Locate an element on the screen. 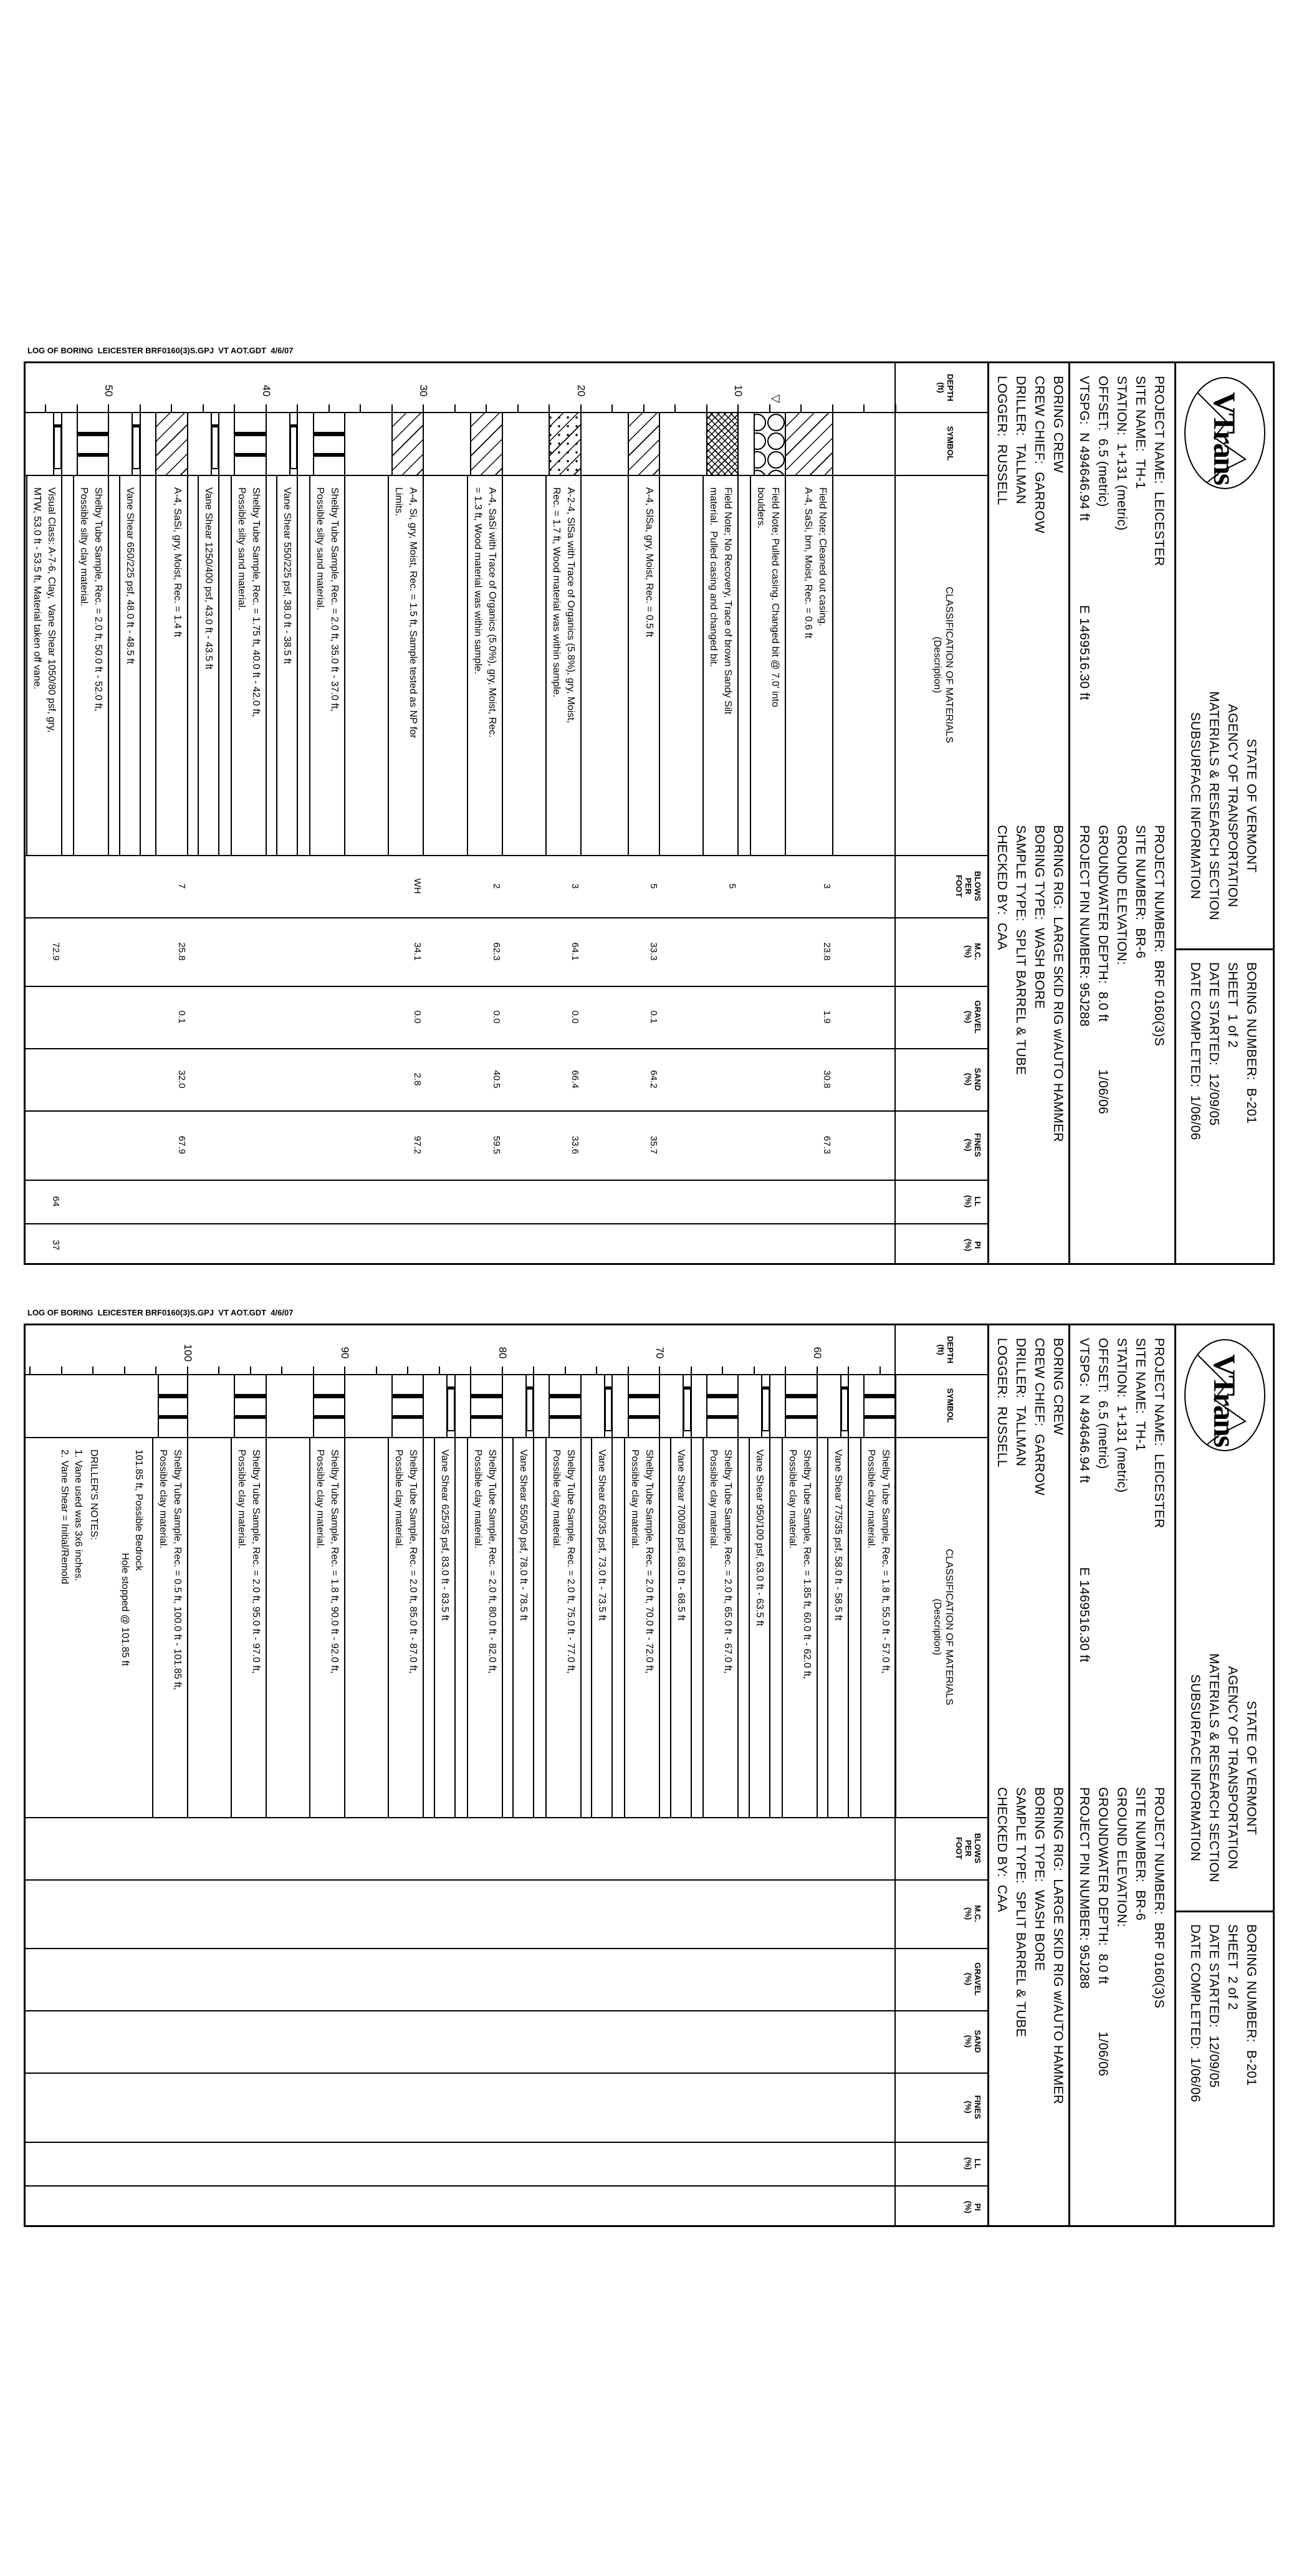 The height and width of the screenshot is (2576, 1299). column-header-symbol: SYMBOL is located at coordinates (951, 444).